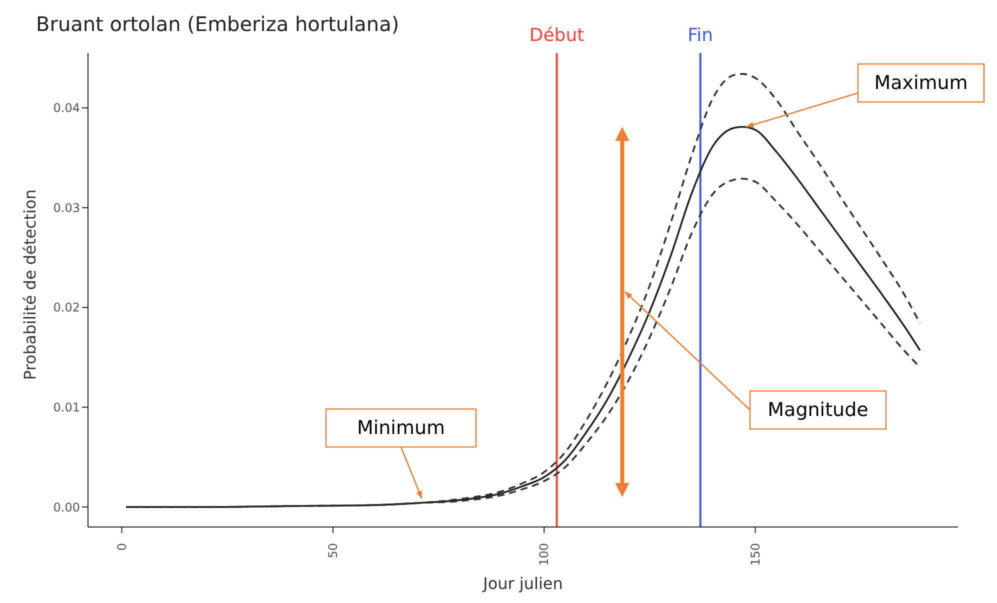 The width and height of the screenshot is (997, 603). Describe the element at coordinates (755, 554) in the screenshot. I see `x-tick-label: 150` at that location.